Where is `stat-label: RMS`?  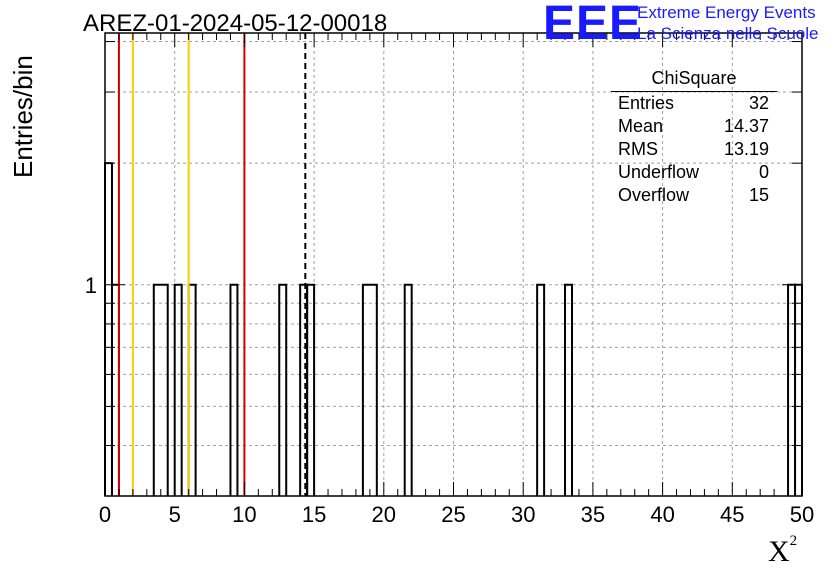
stat-label: RMS is located at coordinates (638, 149).